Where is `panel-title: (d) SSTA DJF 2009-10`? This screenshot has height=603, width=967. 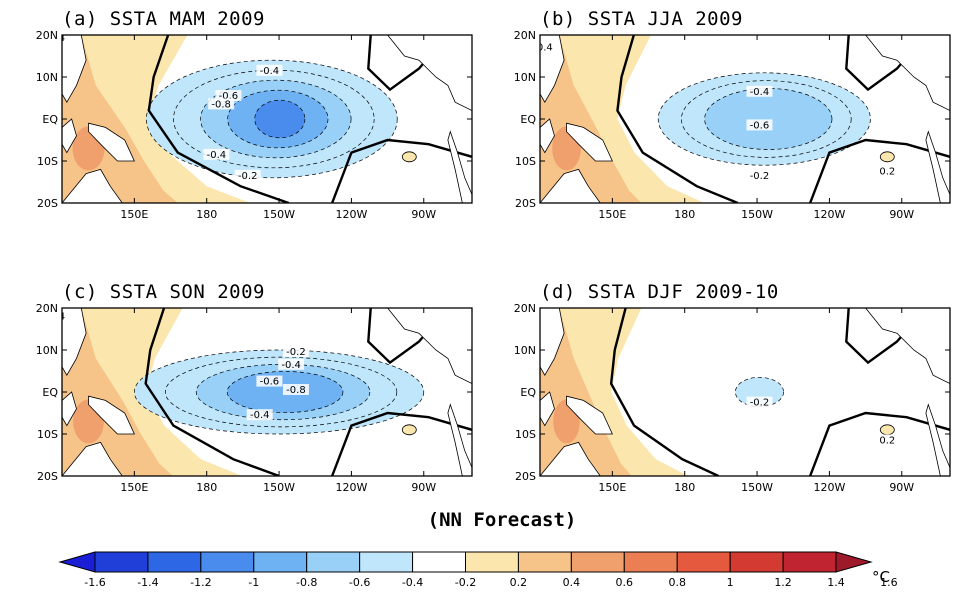
panel-title: (d) SSTA DJF 2009-10 is located at coordinates (659, 292).